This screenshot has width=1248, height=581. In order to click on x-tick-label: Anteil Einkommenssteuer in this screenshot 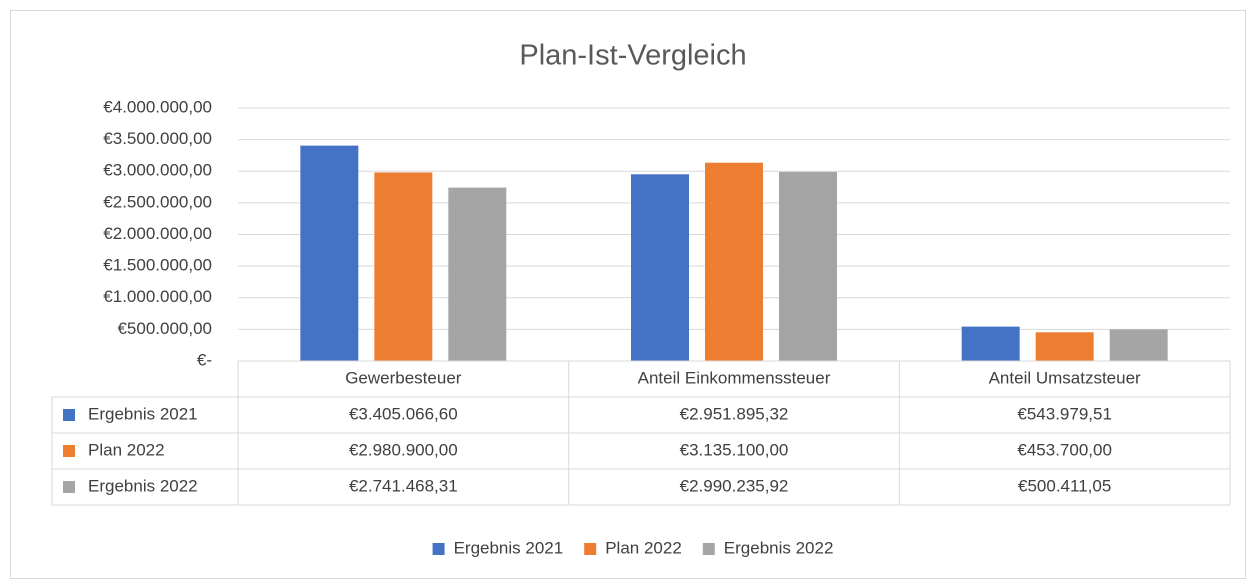, I will do `click(734, 377)`.